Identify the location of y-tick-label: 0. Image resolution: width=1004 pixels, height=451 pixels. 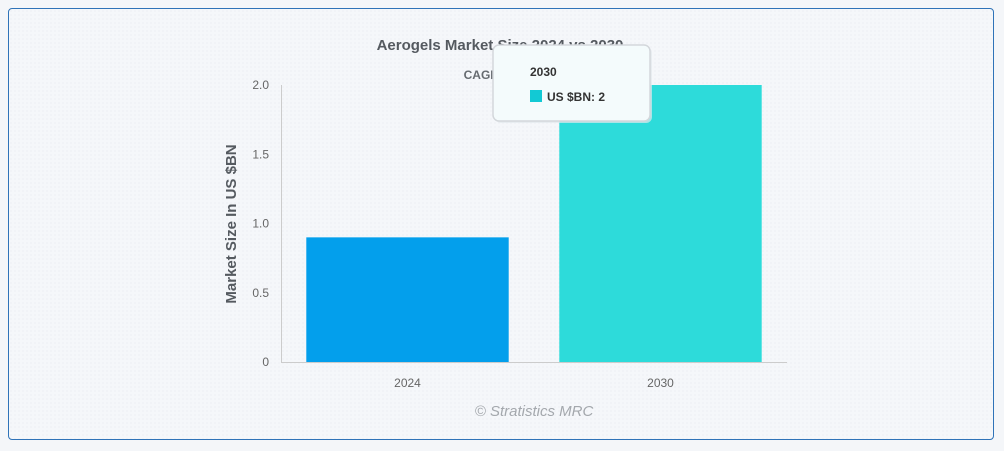
(265, 362).